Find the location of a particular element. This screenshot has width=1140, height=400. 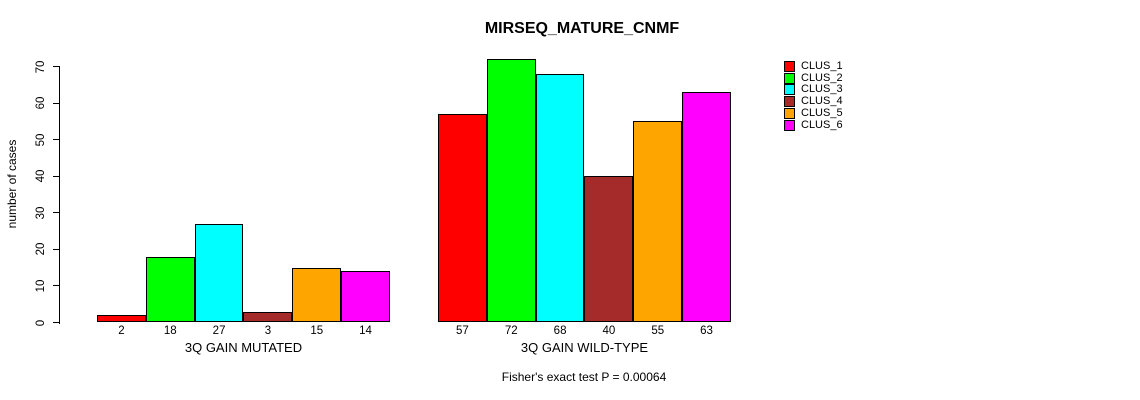

bar-value-label: 57 is located at coordinates (462, 331).